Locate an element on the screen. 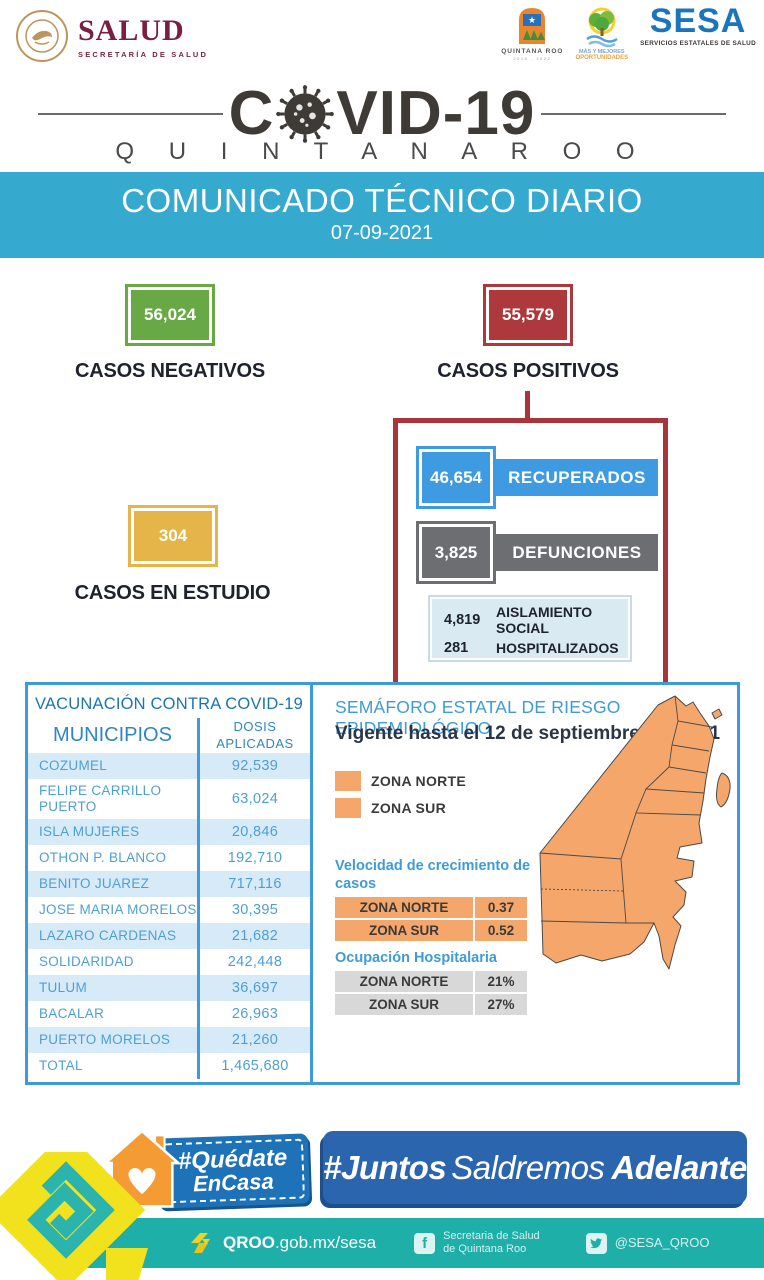 Image resolution: width=764 pixels, height=1280 pixels. table-row: PUERTO MORELOS 21,260 is located at coordinates (169, 1040).